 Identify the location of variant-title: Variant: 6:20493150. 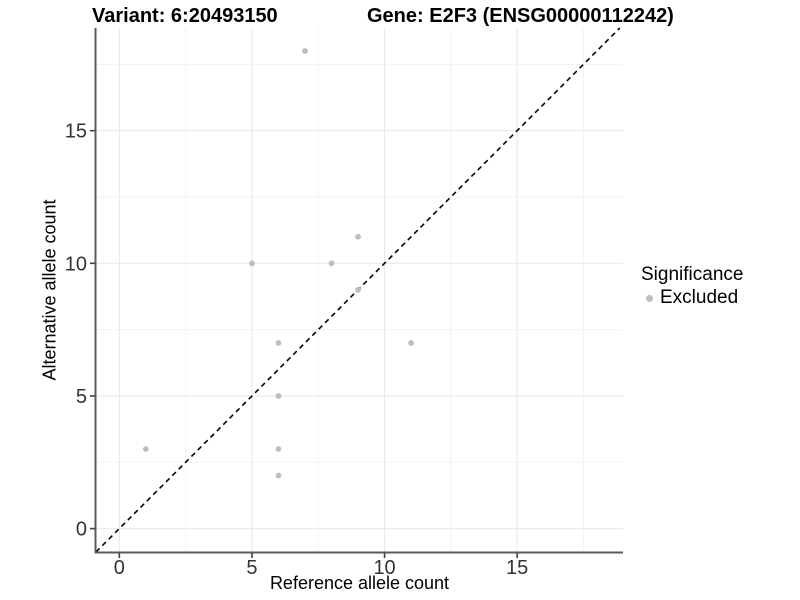
(185, 16).